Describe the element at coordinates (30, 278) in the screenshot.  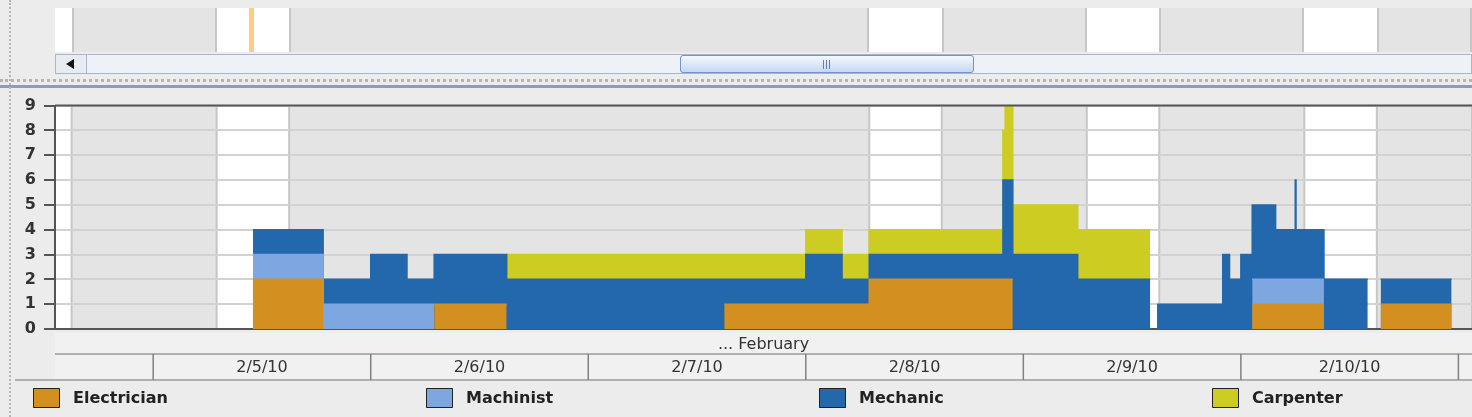
I see `y-tick-label: 2` at that location.